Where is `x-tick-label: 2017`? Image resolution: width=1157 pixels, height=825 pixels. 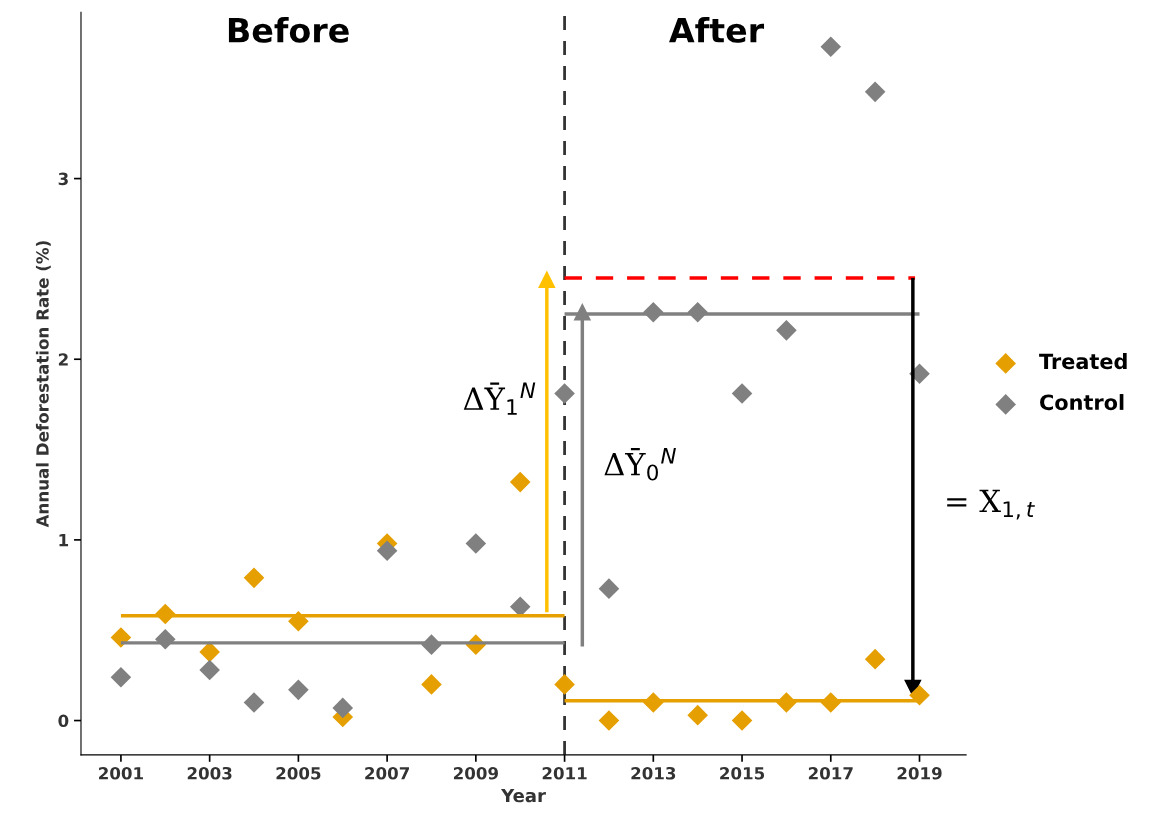
x-tick-label: 2017 is located at coordinates (830, 773).